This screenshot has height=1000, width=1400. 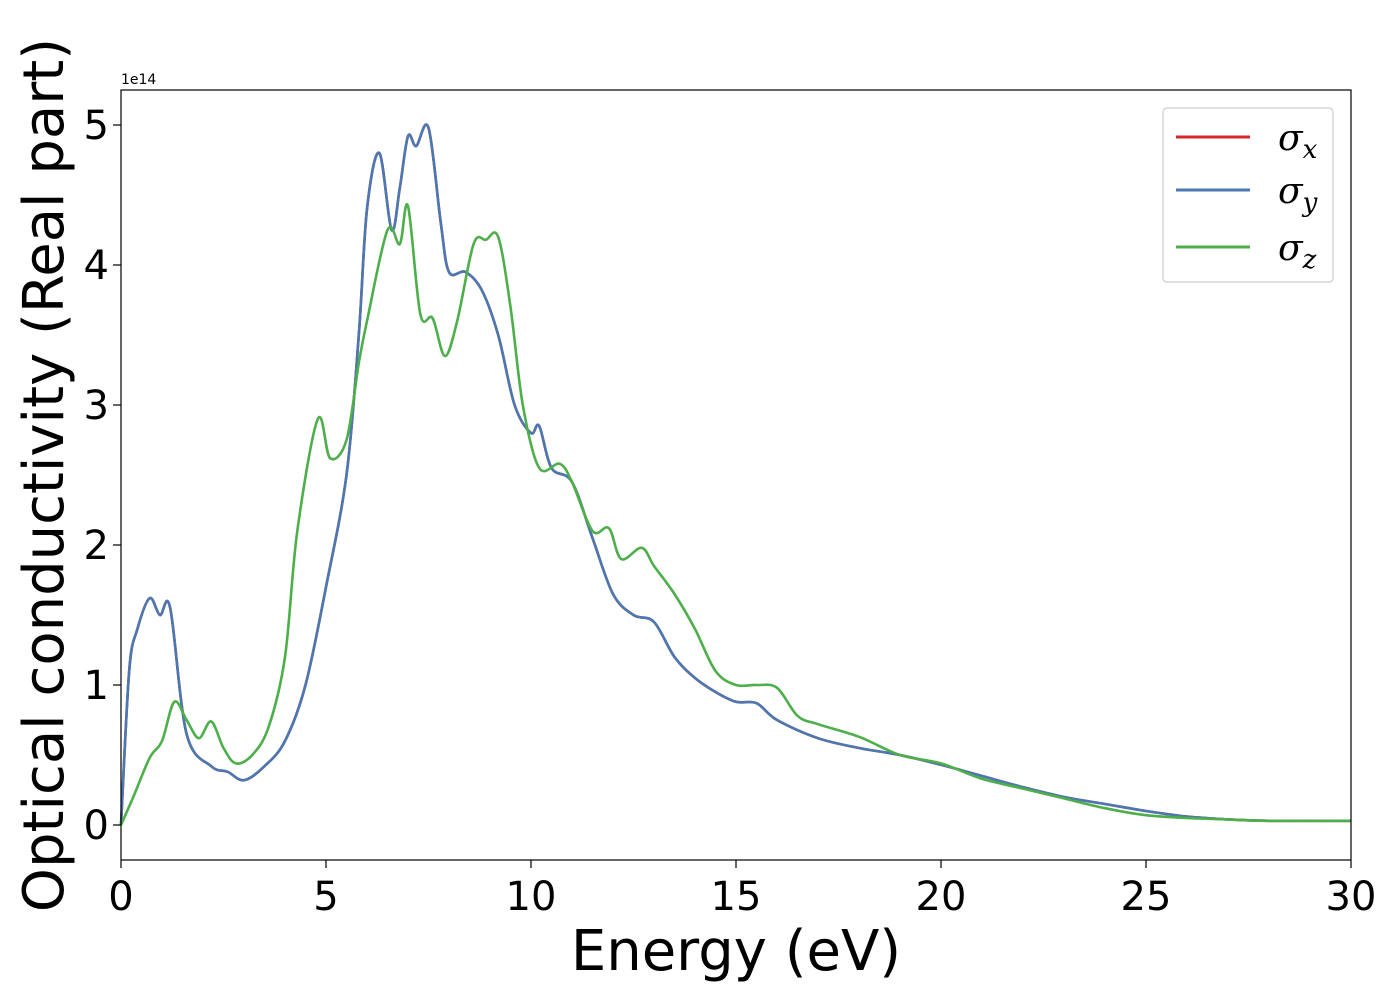 What do you see at coordinates (941, 897) in the screenshot?
I see `x-tick-label: 20` at bounding box center [941, 897].